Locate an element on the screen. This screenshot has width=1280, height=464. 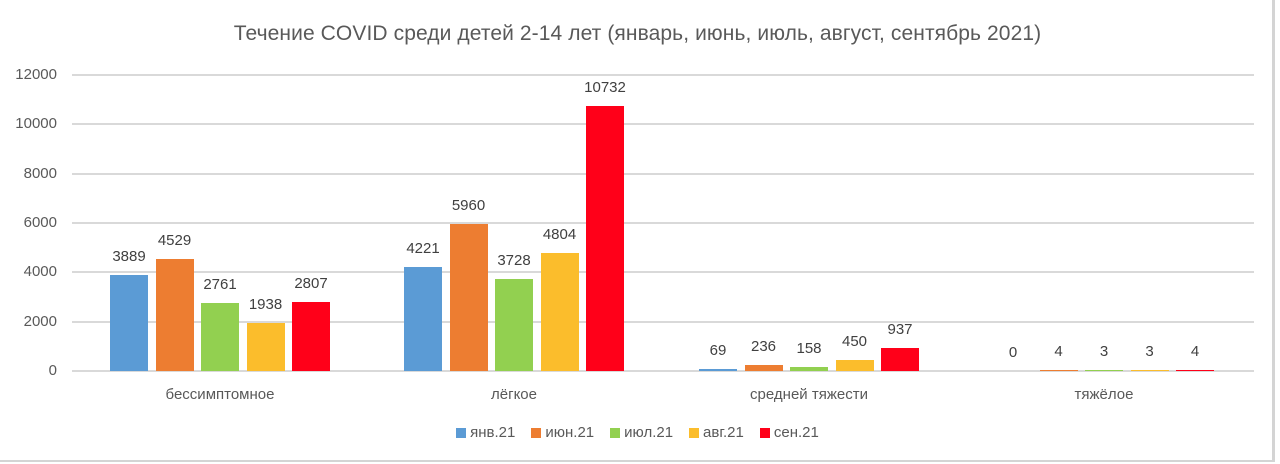
legend-label: янв.21 is located at coordinates (493, 432).